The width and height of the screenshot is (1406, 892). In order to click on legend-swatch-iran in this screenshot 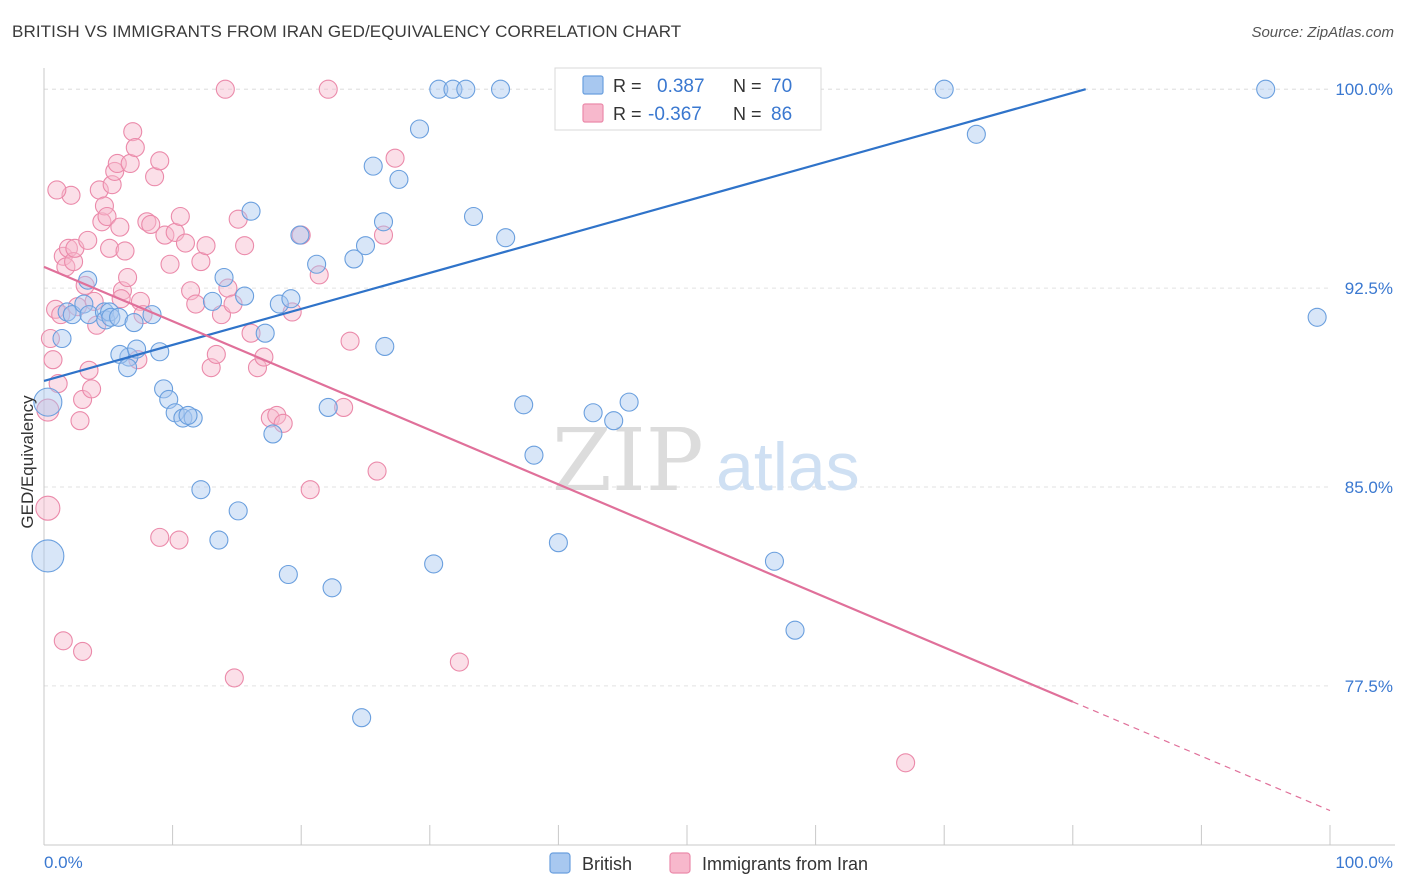, I will do `click(680, 863)`.